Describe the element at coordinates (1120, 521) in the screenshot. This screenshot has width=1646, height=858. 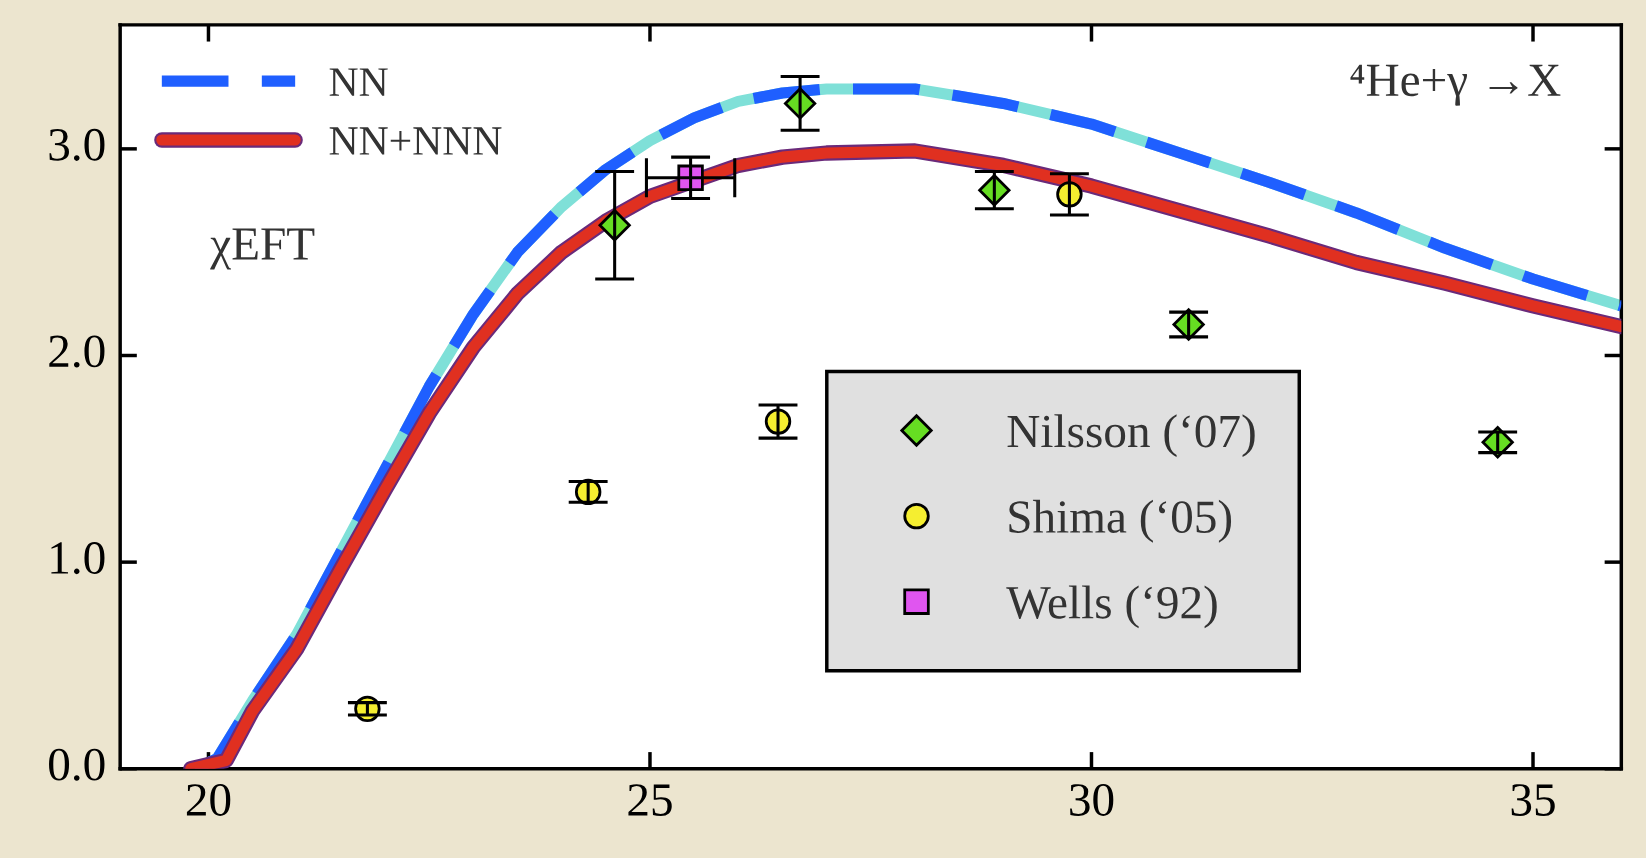
I see `legend-label: Shima (‘05)` at that location.